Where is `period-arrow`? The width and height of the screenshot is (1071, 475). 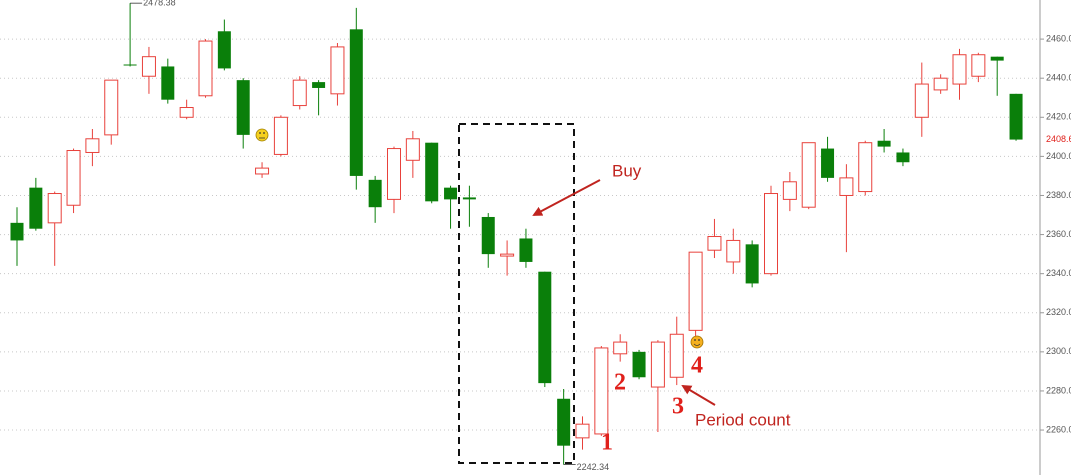 period-arrow is located at coordinates (698, 395).